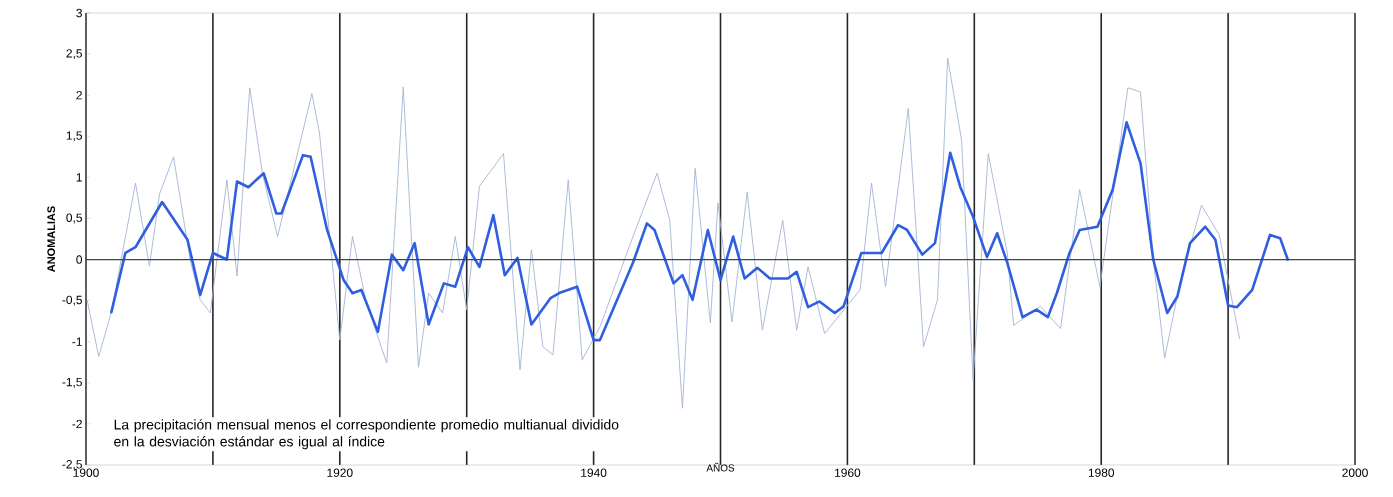 Image resolution: width=1393 pixels, height=497 pixels. I want to click on y-tick-label: -2, so click(77, 424).